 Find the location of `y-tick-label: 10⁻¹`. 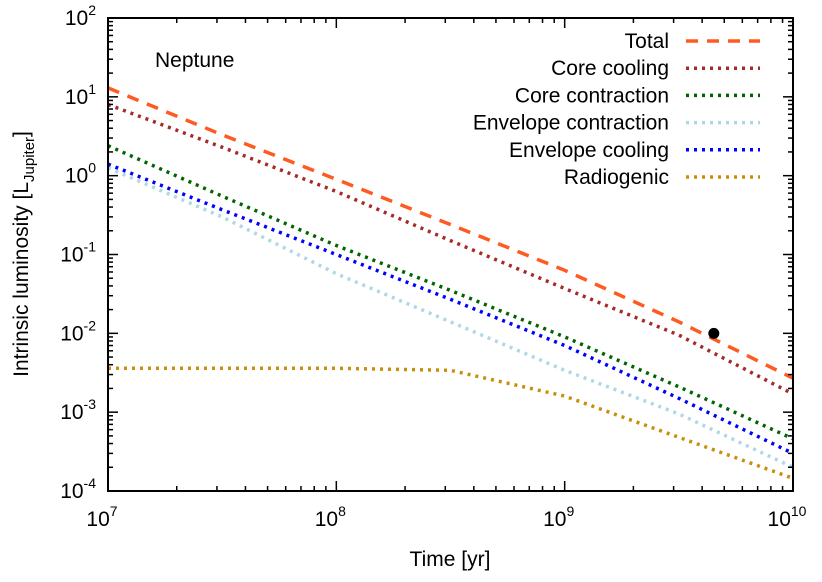

y-tick-label: 10⁻¹ is located at coordinates (78, 253).